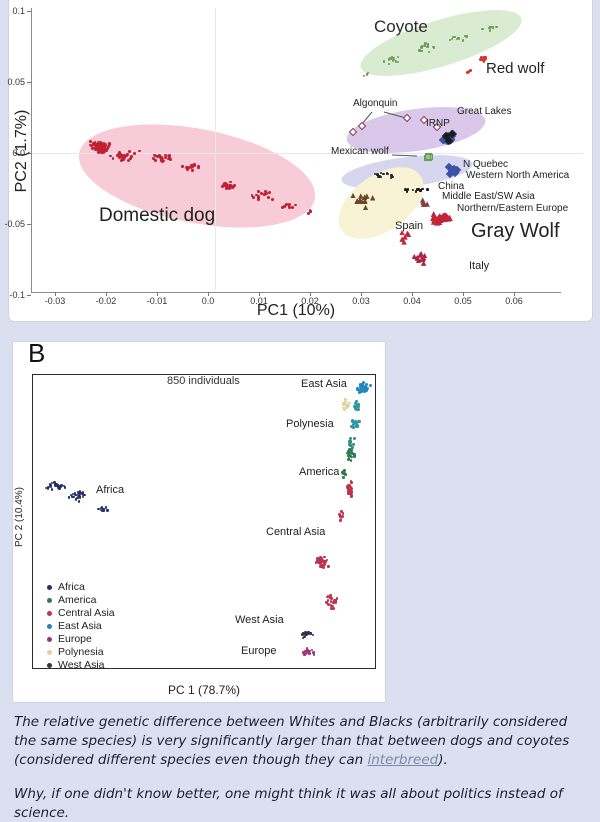 The width and height of the screenshot is (600, 822). I want to click on america-label: America, so click(319, 472).